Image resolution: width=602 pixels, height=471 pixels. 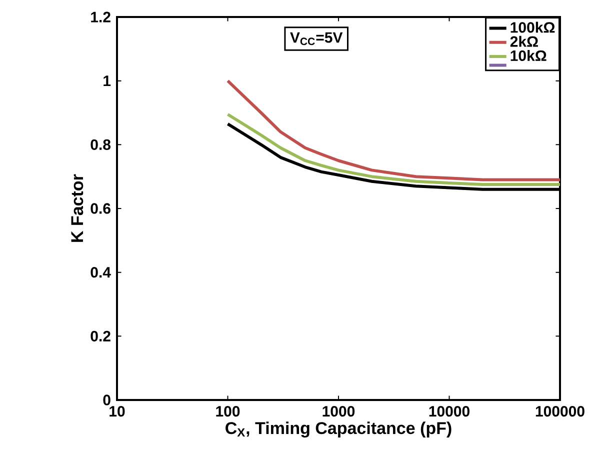 I want to click on legend-label: 100kΩ, so click(x=532, y=27).